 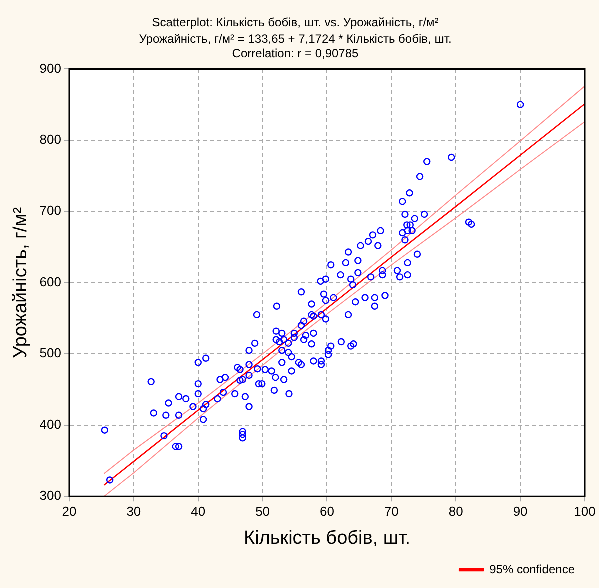 What do you see at coordinates (533, 569) in the screenshot?
I see `legend-label: 95% confidence` at bounding box center [533, 569].